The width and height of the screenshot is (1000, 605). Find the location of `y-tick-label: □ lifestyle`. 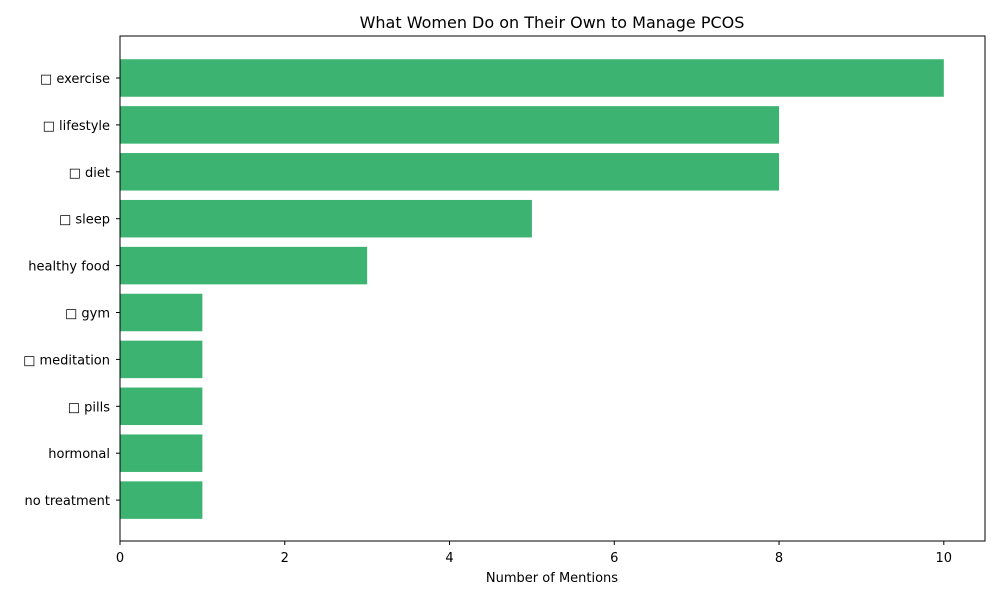

y-tick-label: □ lifestyle is located at coordinates (76, 126).